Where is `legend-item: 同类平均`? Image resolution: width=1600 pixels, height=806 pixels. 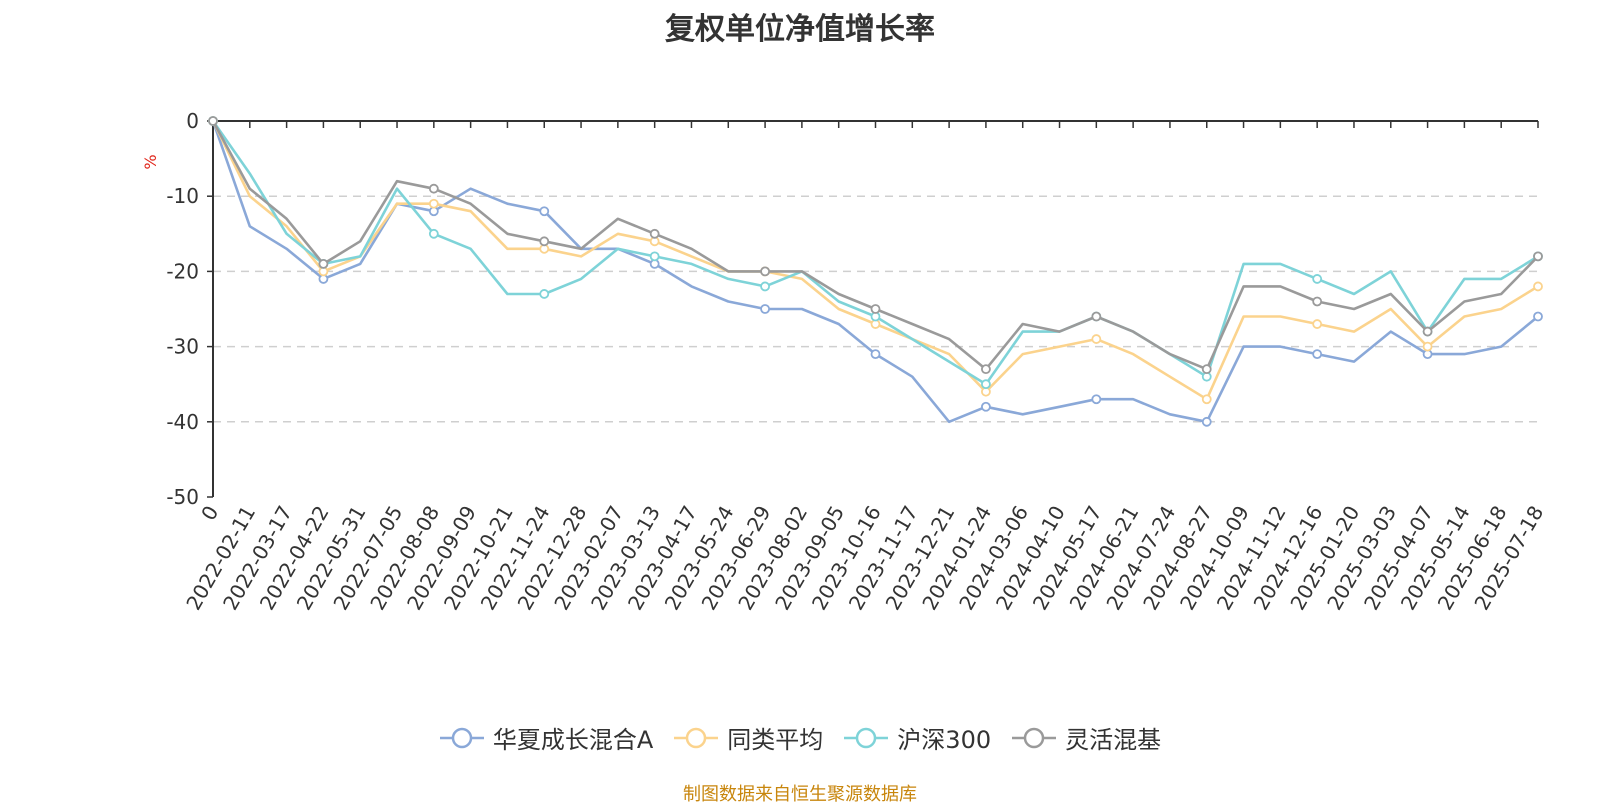
legend-item: 同类平均 is located at coordinates (748, 737).